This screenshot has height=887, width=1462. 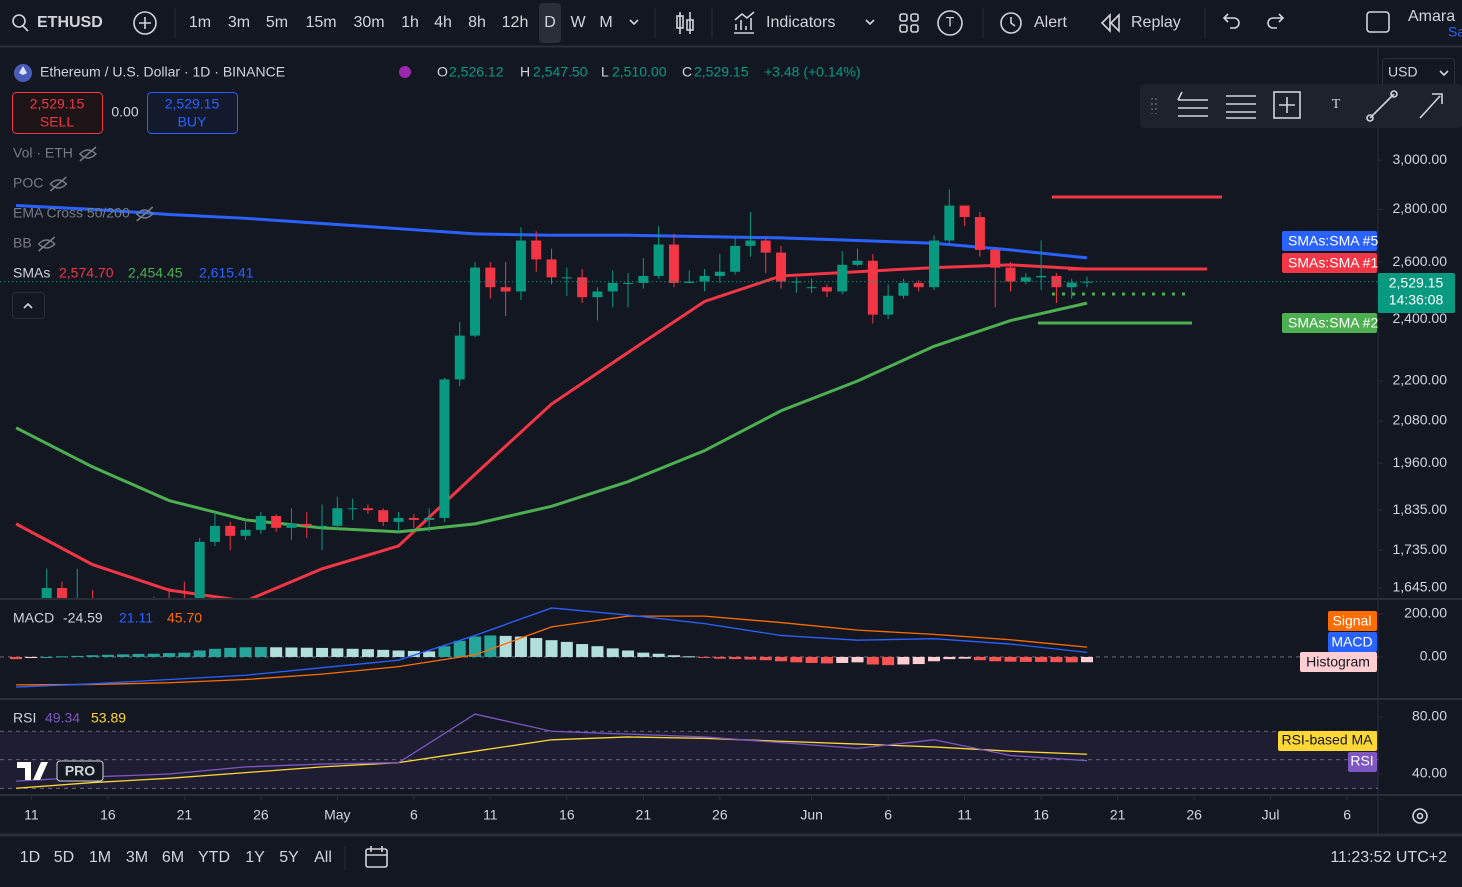 What do you see at coordinates (192, 113) in the screenshot?
I see `buy-button` at bounding box center [192, 113].